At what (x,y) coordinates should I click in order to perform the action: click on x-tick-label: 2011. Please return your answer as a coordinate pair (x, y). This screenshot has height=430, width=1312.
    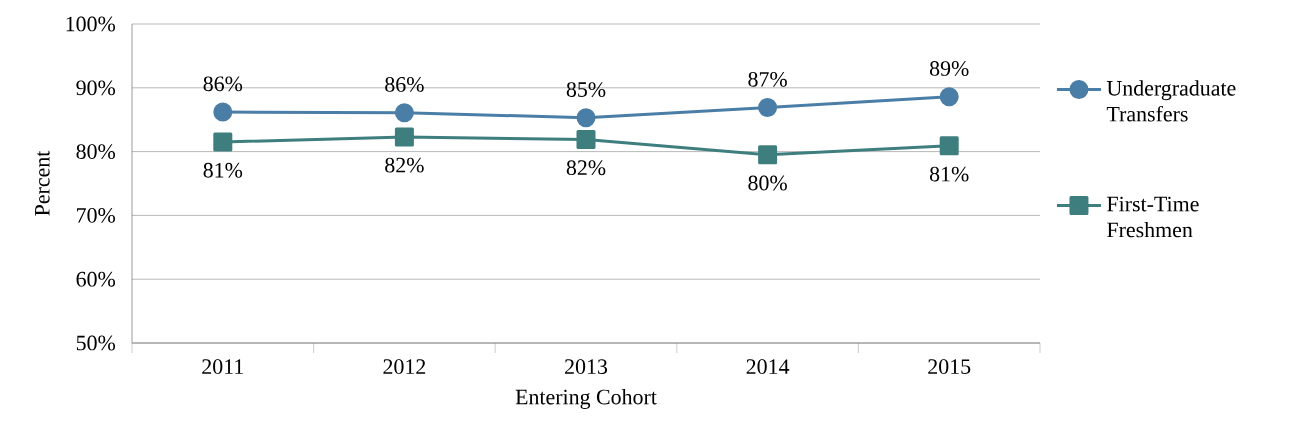
    Looking at the image, I should click on (222, 366).